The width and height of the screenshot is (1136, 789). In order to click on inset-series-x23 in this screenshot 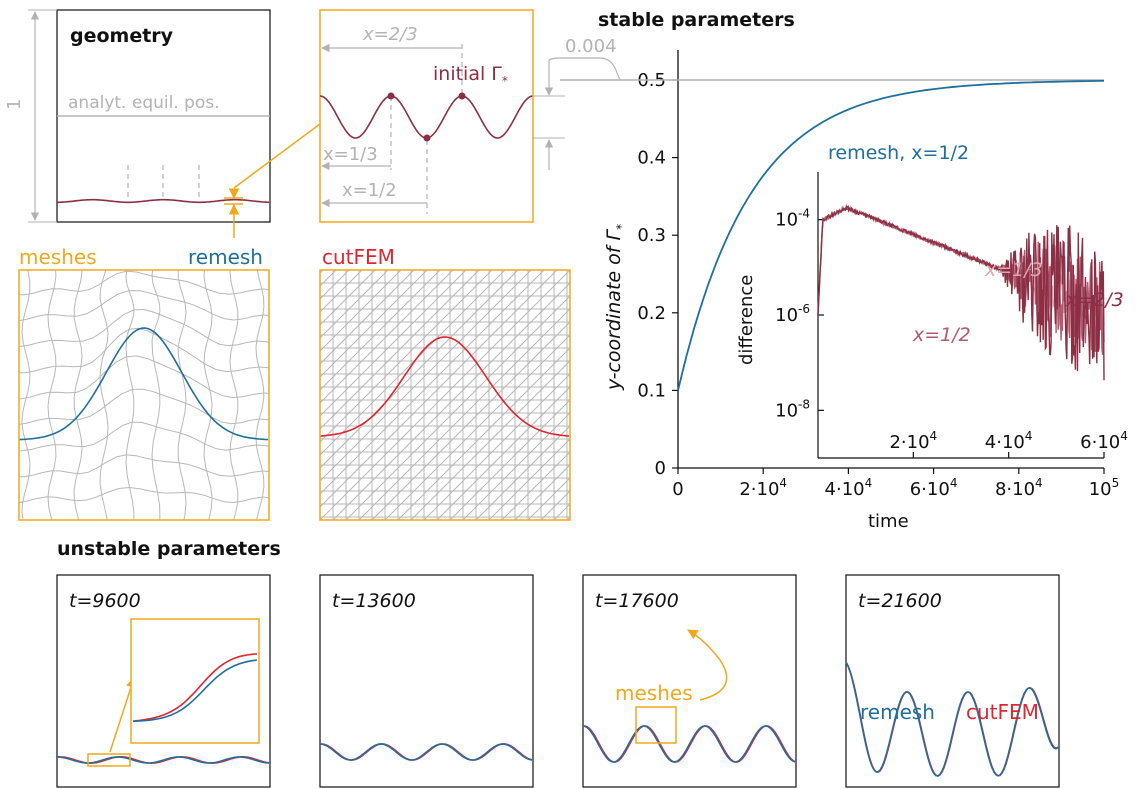, I will do `click(961, 293)`.